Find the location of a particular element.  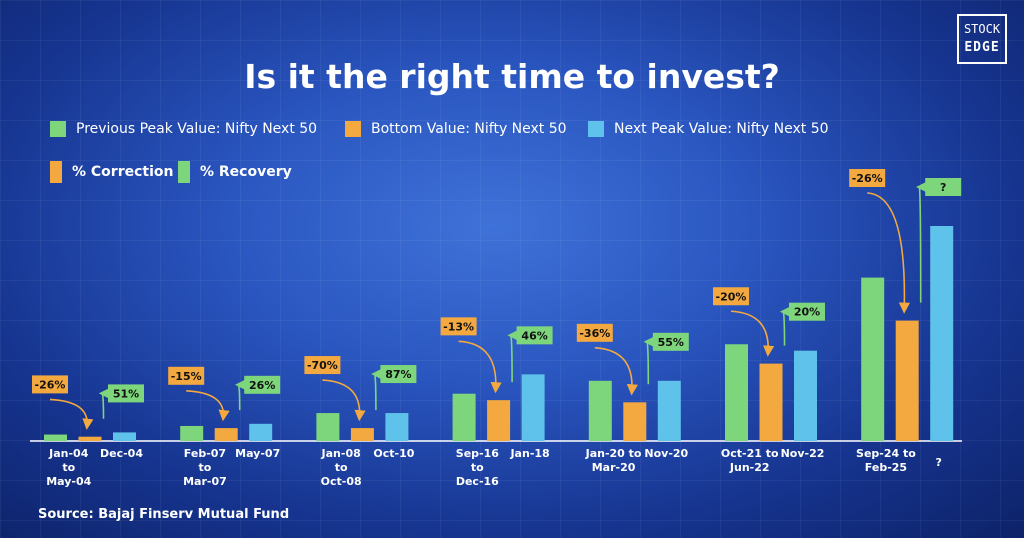

period-tick-label: Mar-20 is located at coordinates (614, 467).